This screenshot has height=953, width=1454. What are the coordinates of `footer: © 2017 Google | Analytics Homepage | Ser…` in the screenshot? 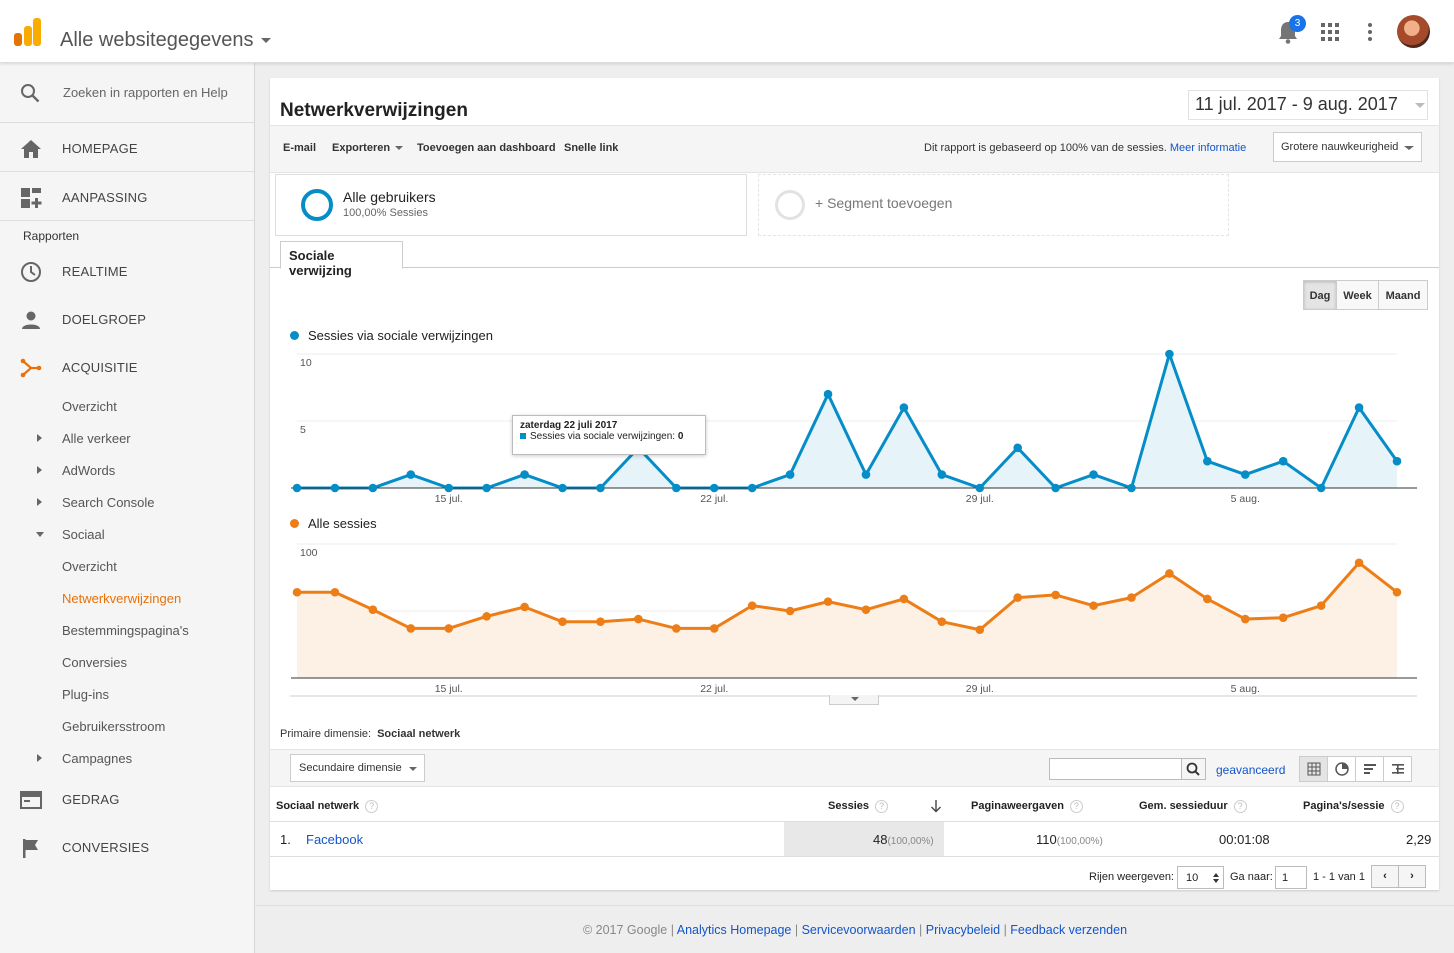 It's located at (855, 929).